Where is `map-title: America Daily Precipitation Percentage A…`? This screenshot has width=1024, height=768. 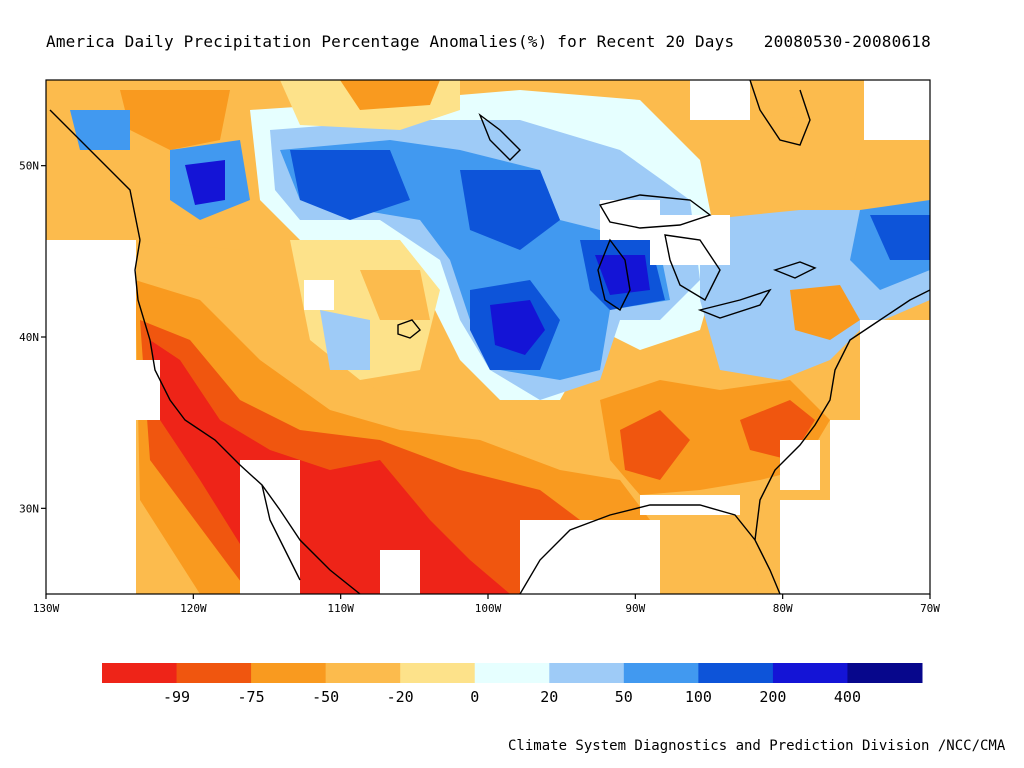
map-title: America Daily Precipitation Percentage A… is located at coordinates (488, 41).